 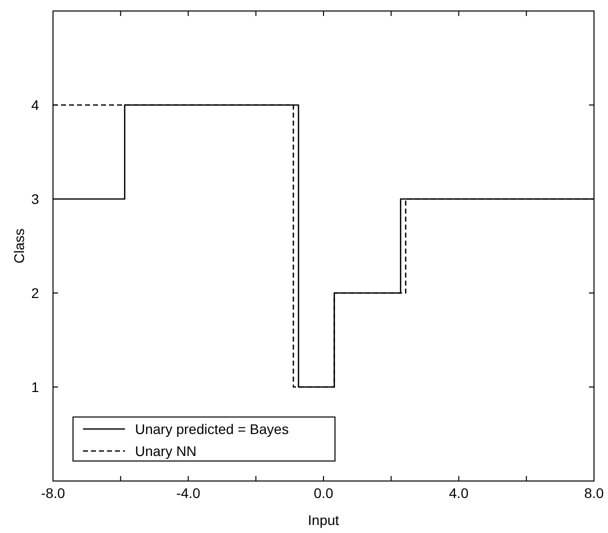 What do you see at coordinates (35, 387) in the screenshot?
I see `y-tick-label: 1` at bounding box center [35, 387].